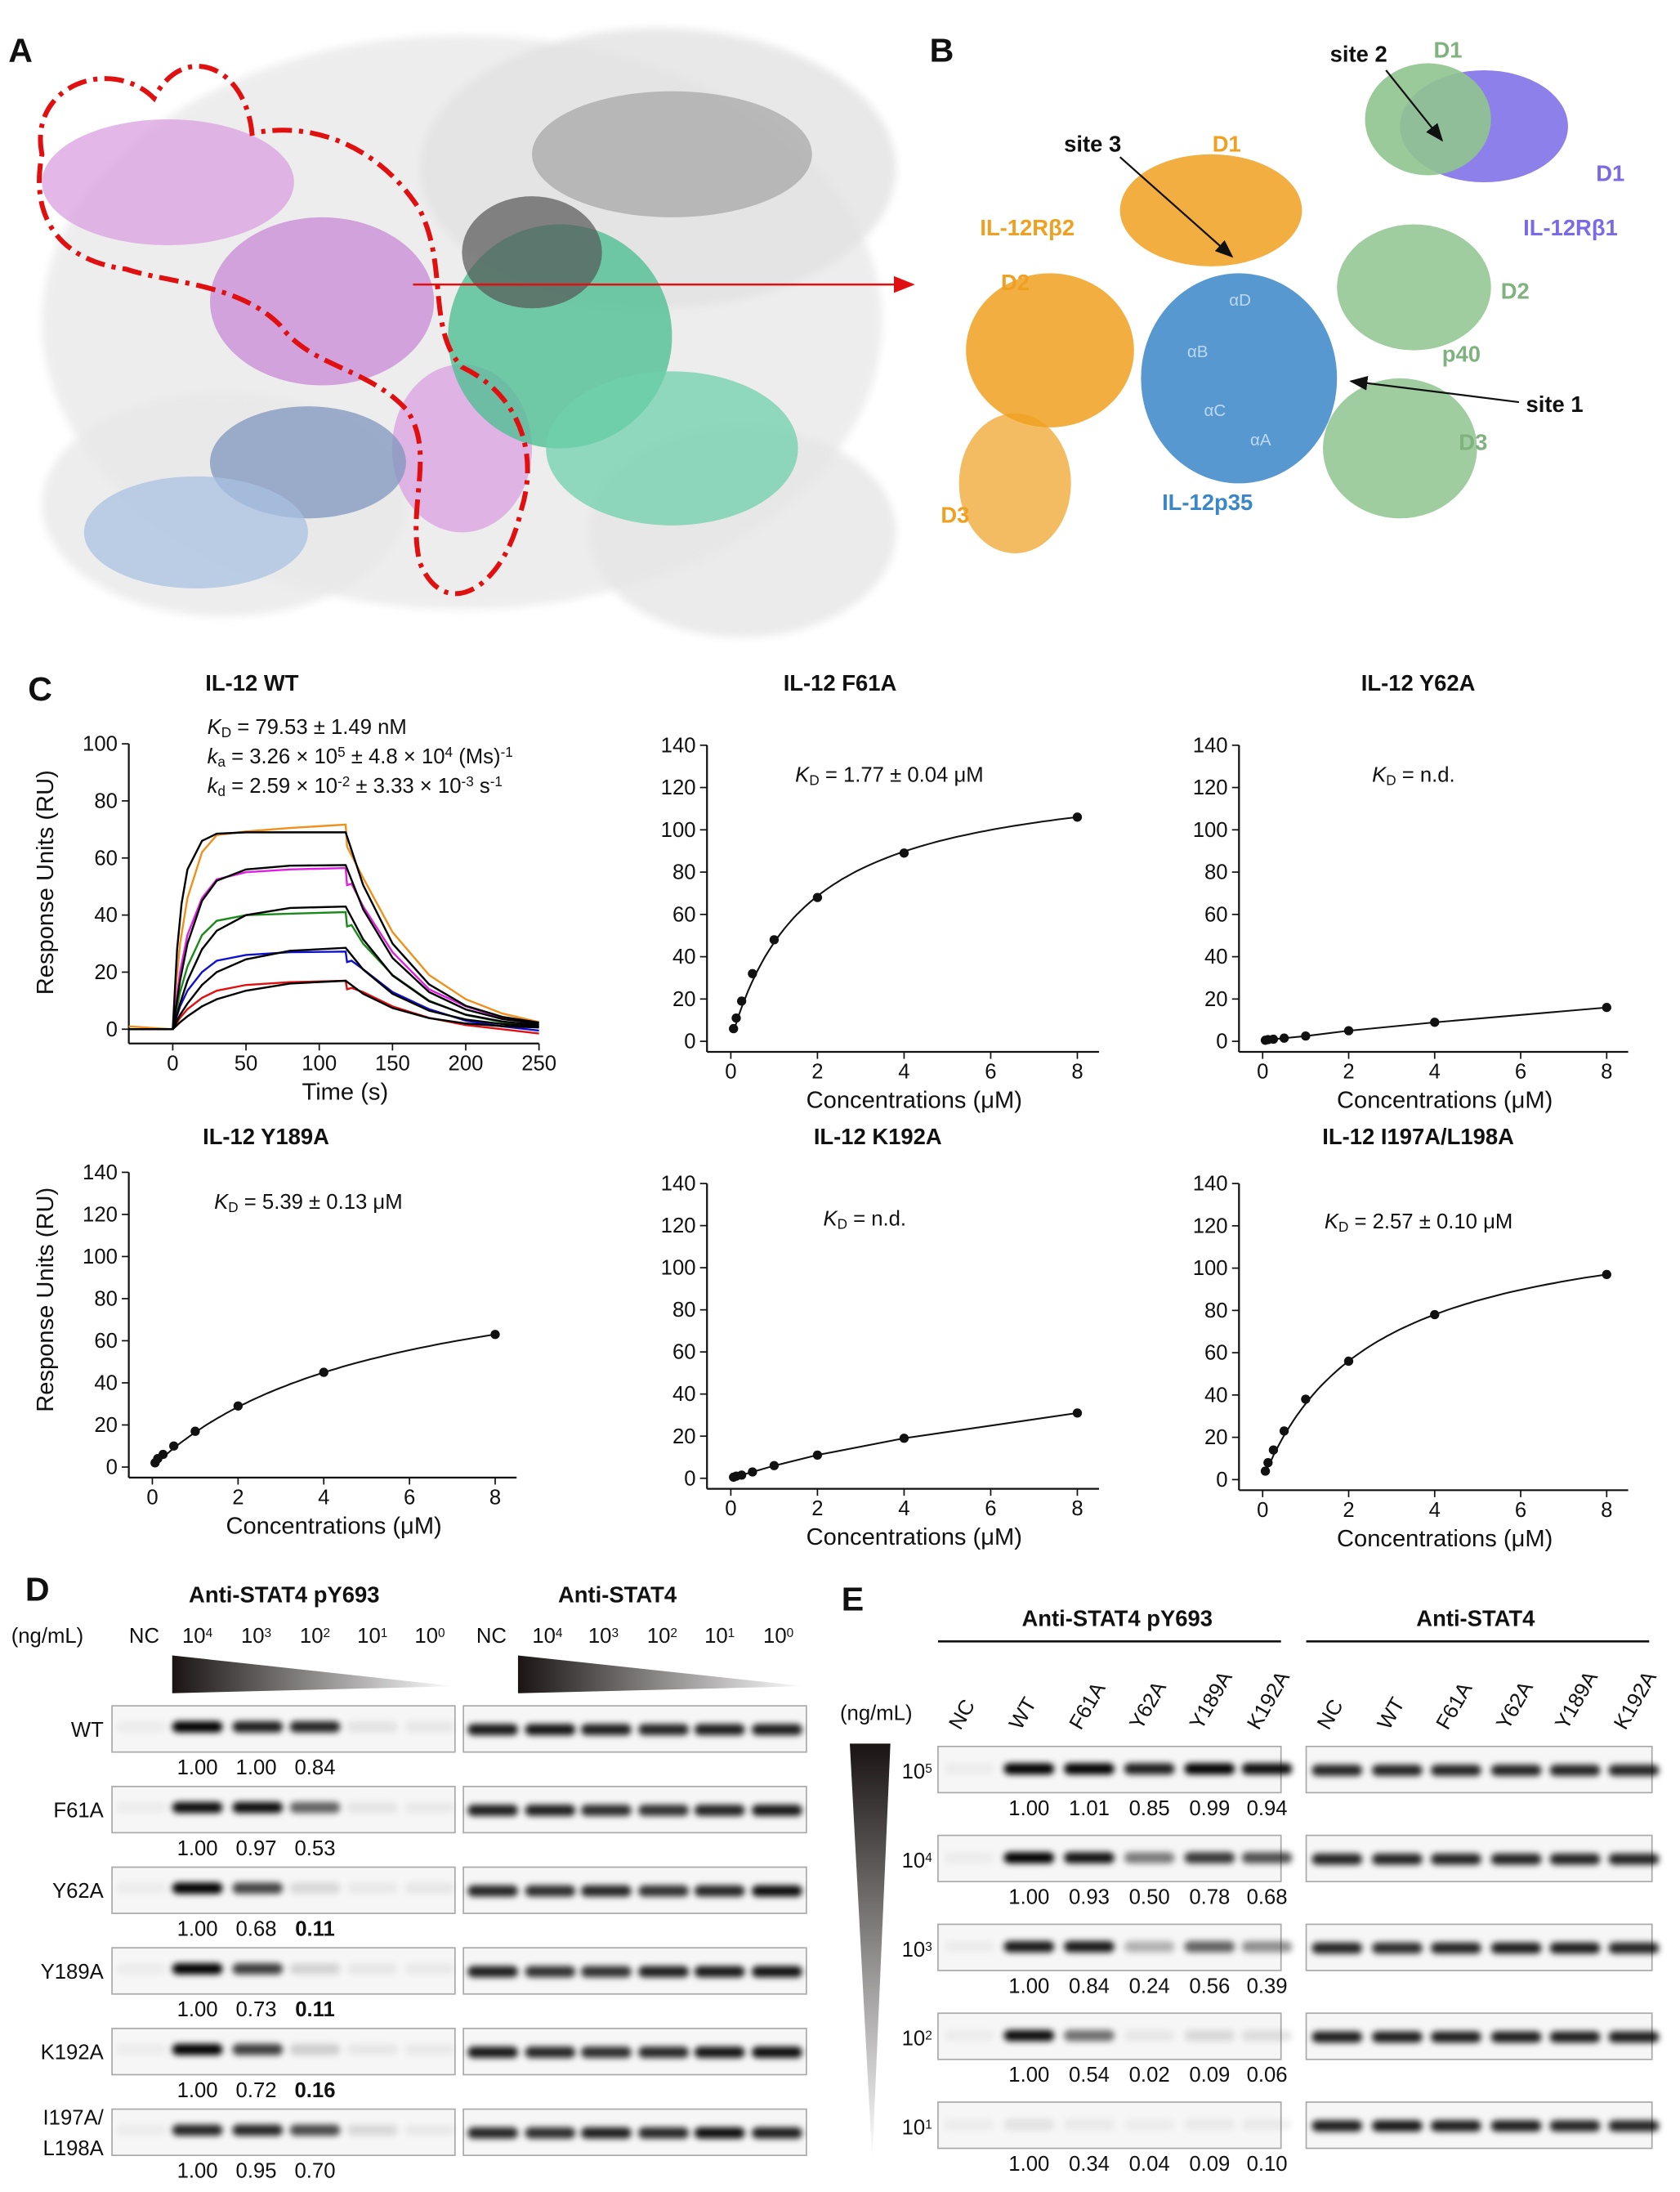  What do you see at coordinates (1281, 1782) in the screenshot?
I see `blot-row: 105 1.00 1.01 0.85 0.99 0.94` at bounding box center [1281, 1782].